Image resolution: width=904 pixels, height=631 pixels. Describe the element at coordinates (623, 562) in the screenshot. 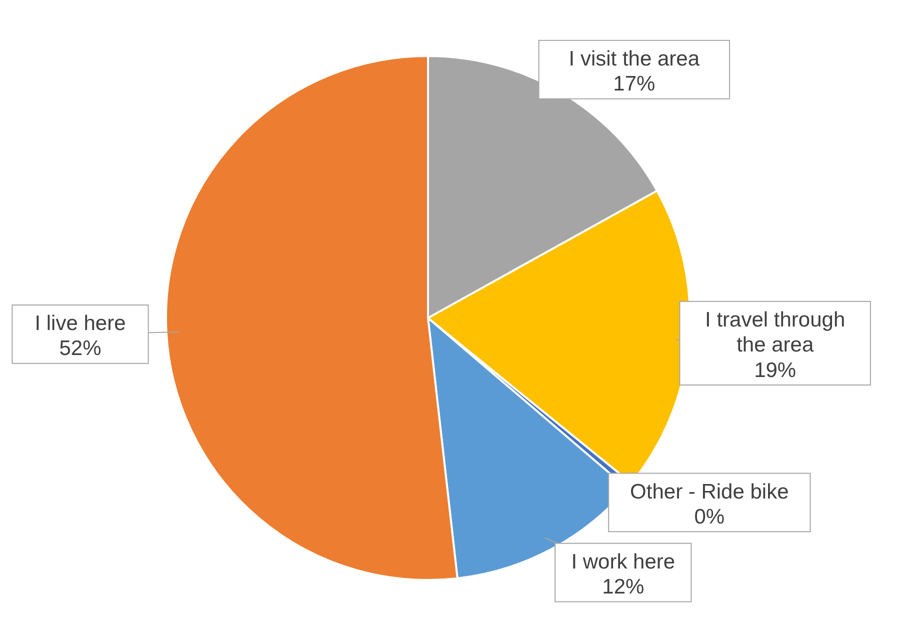

I see `slice-label: I work here` at that location.